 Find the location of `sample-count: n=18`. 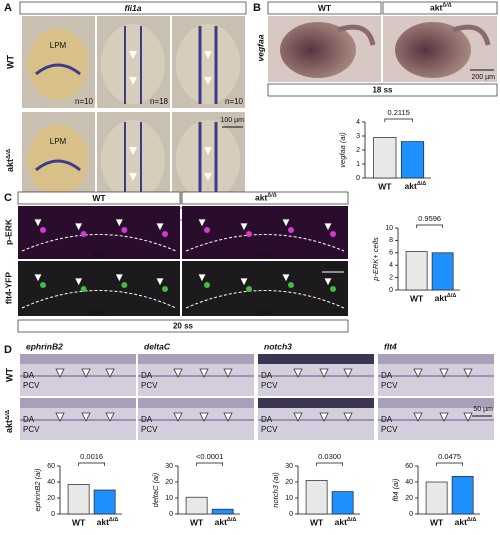

sample-count: n=18 is located at coordinates (159, 101).